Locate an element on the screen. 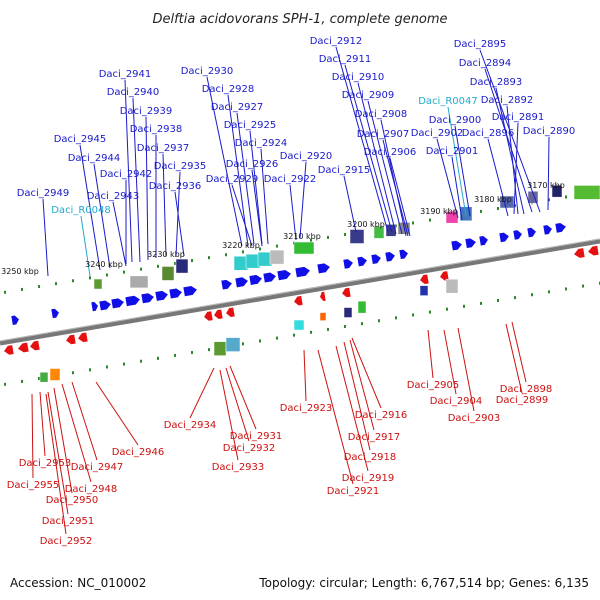  gene-label-bottom: Daci_2932 is located at coordinates (249, 448).